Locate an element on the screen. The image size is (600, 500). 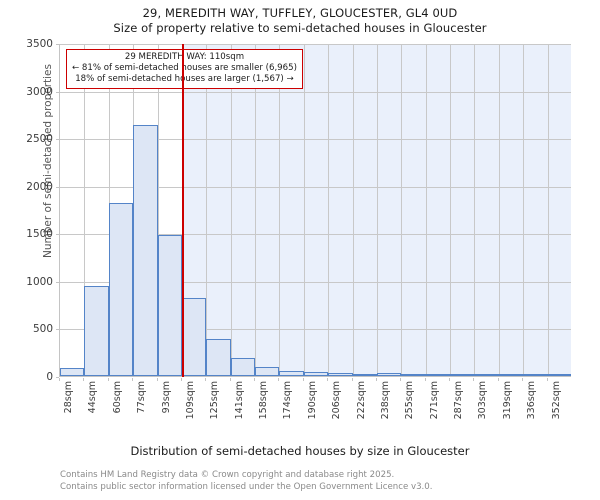
y-tick-label: 1500 is located at coordinates (39, 234).